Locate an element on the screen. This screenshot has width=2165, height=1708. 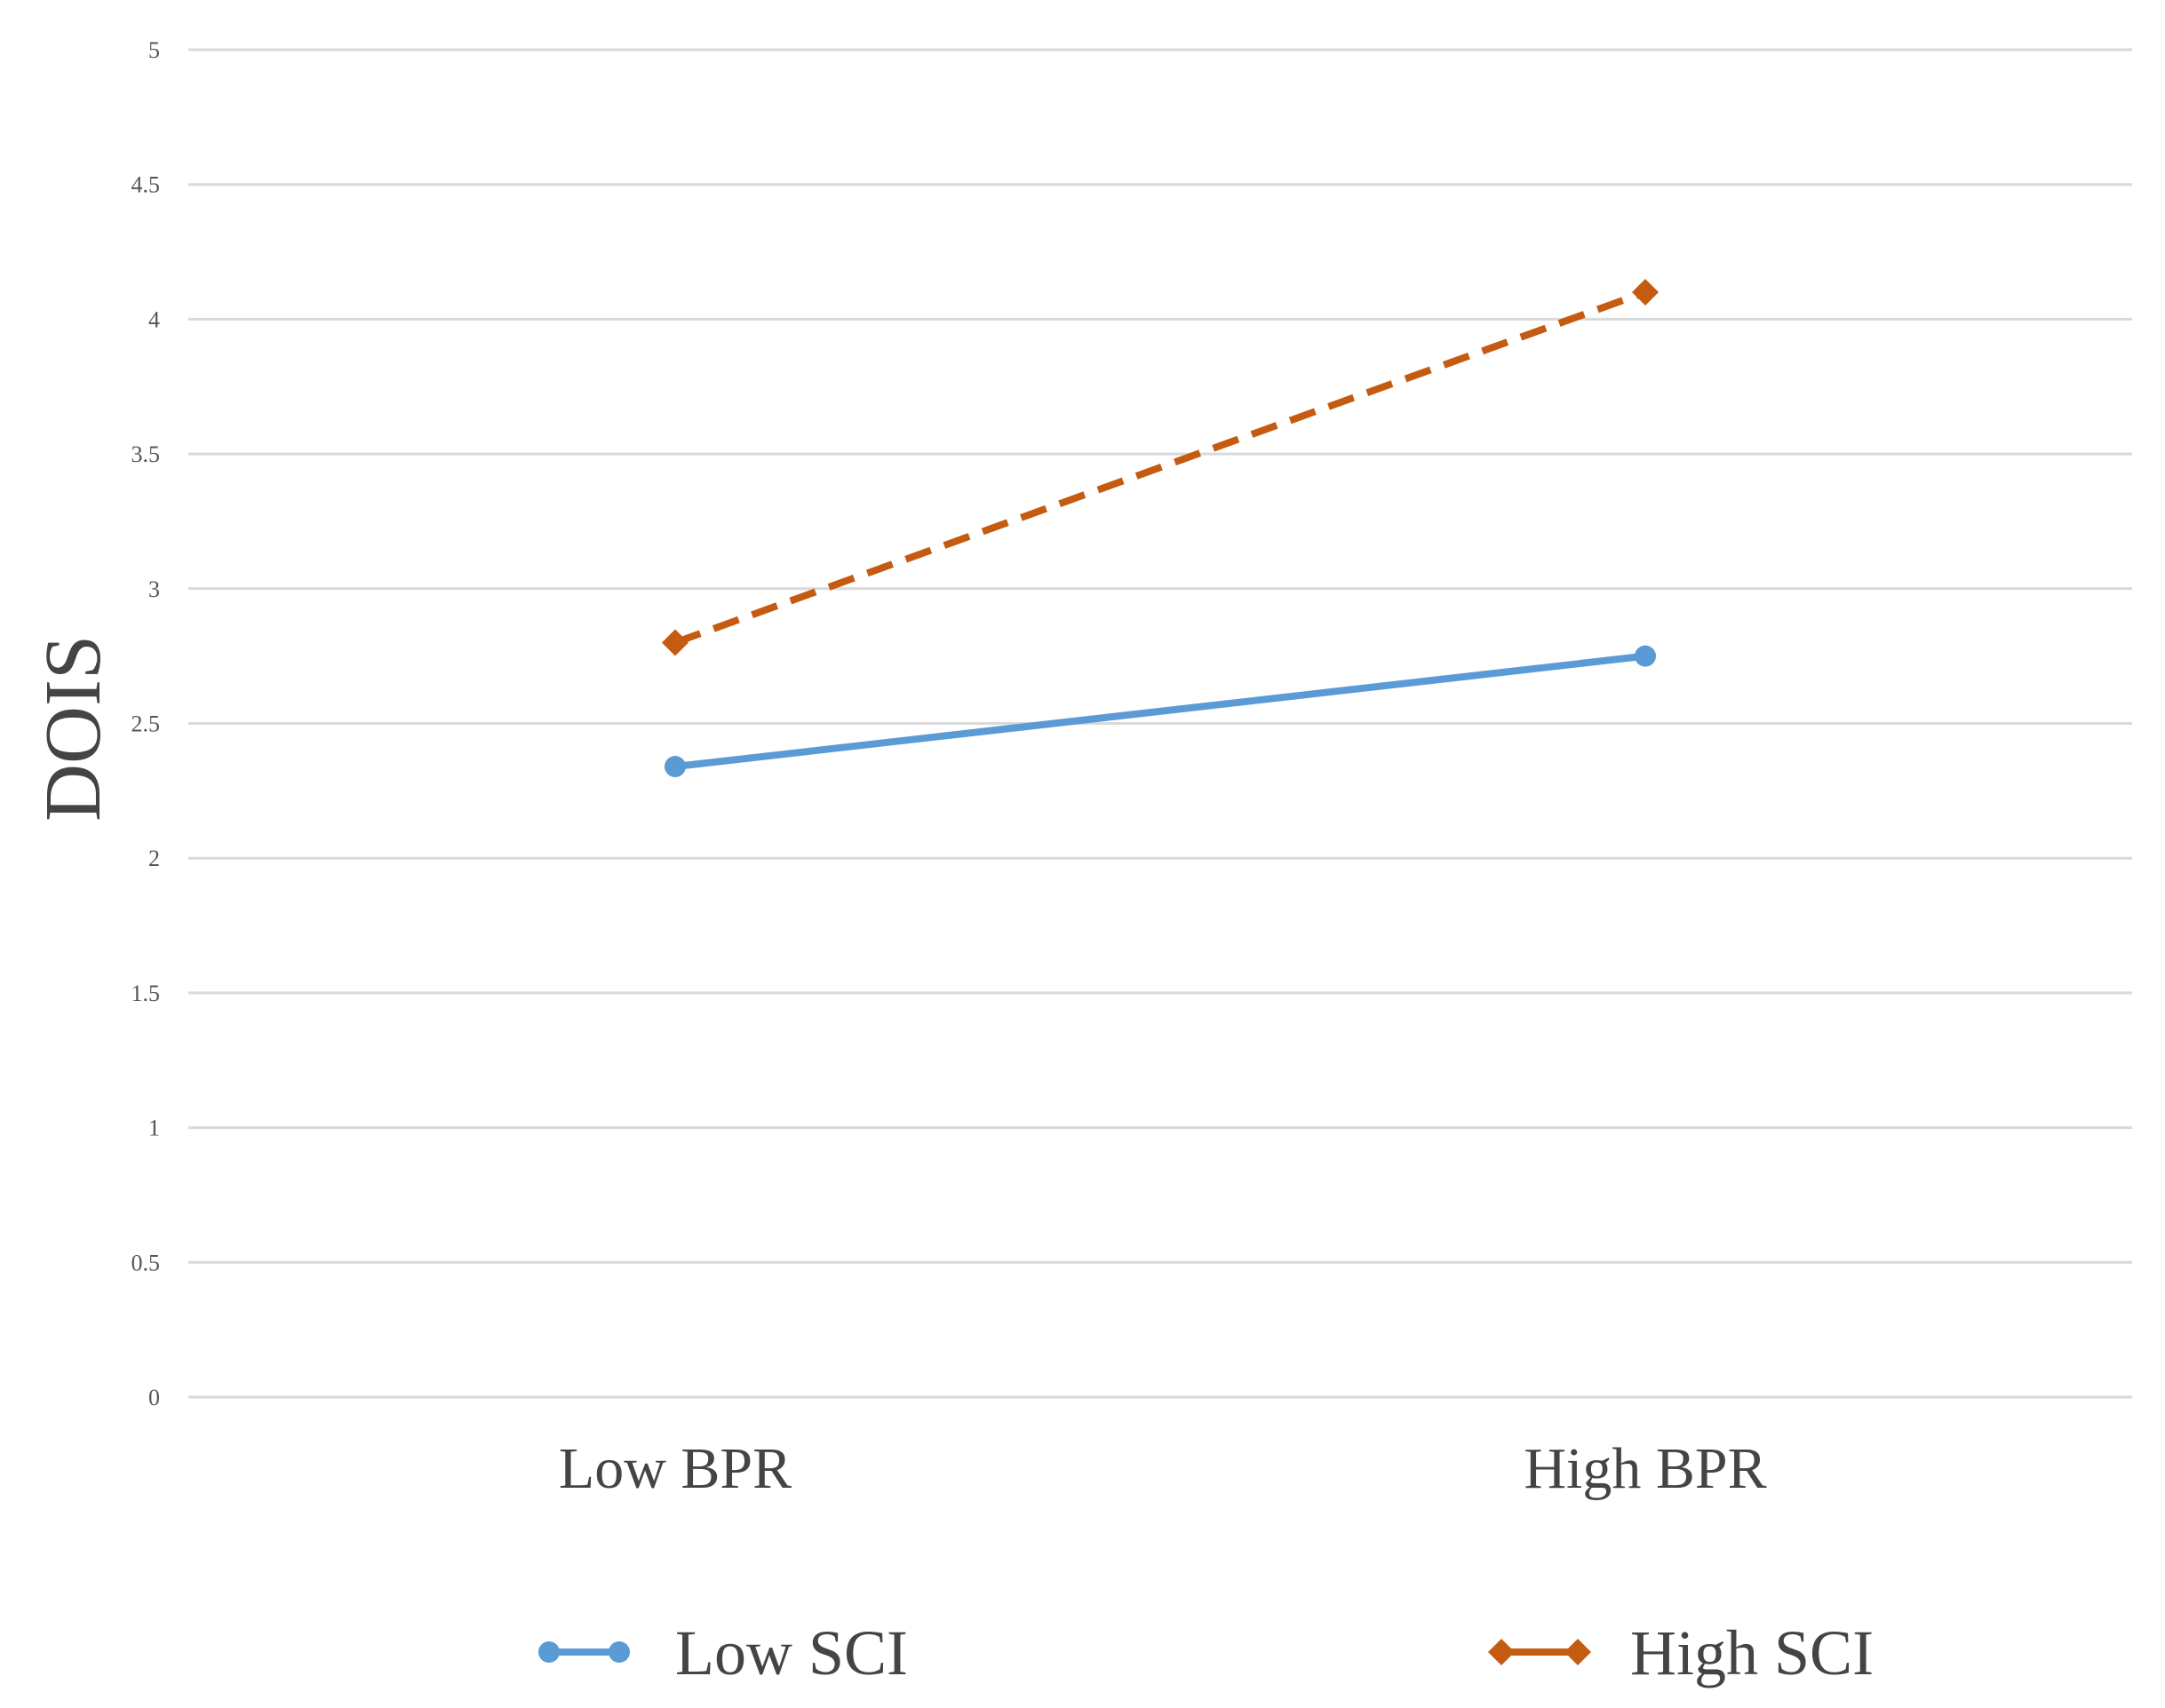
y-tick-label: 2.5 is located at coordinates (146, 724).